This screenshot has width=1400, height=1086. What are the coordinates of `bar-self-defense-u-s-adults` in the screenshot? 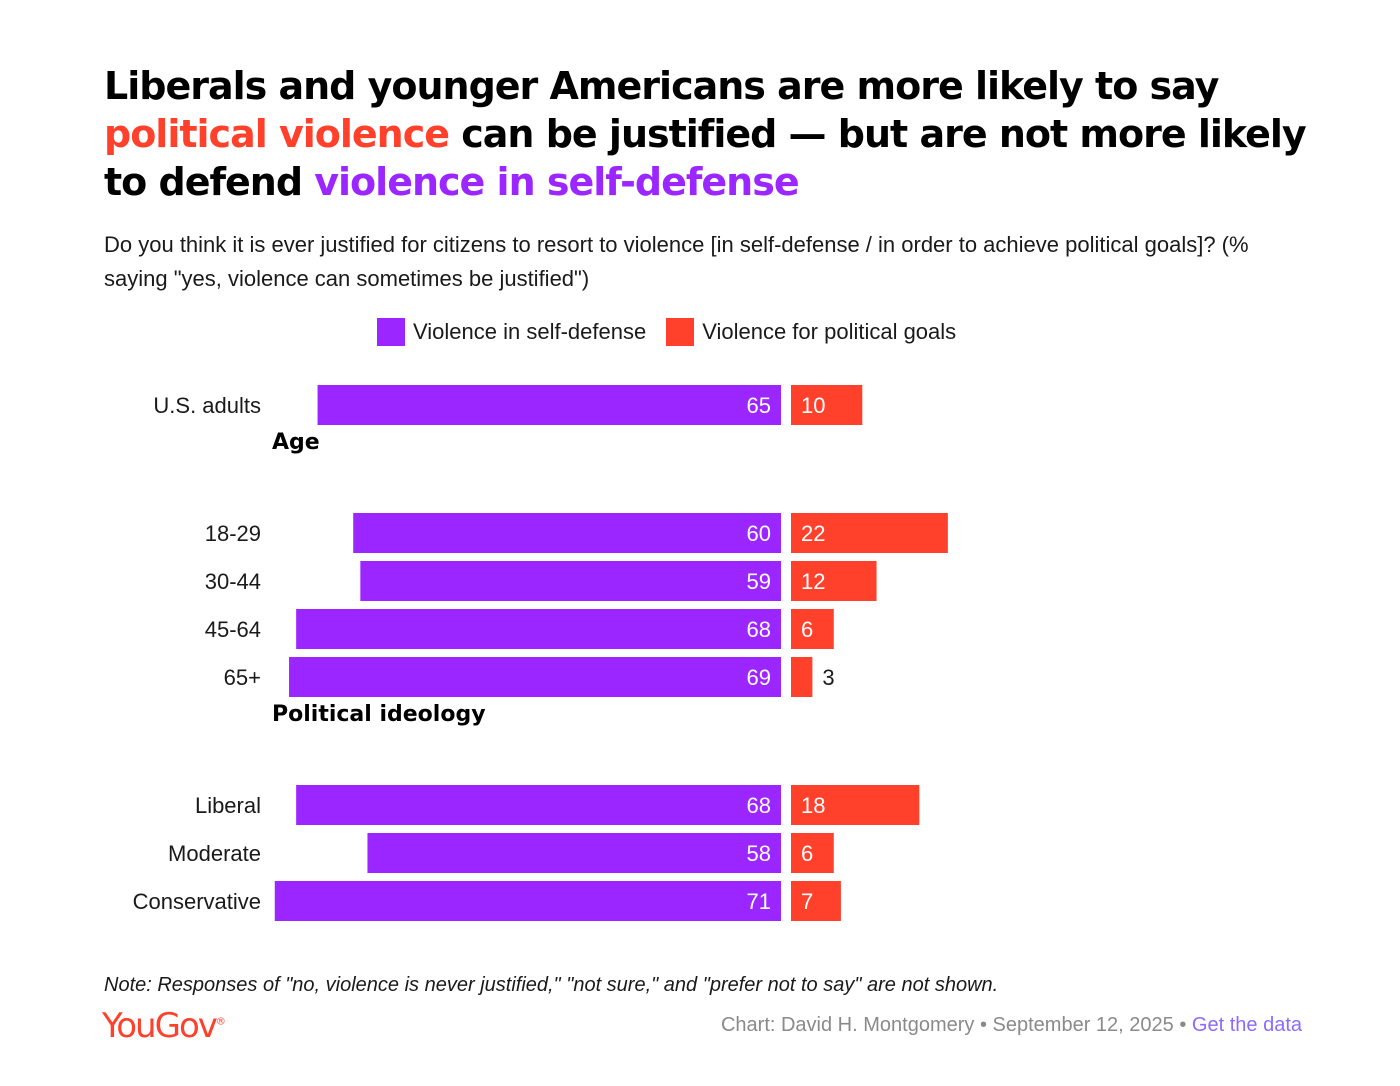 It's located at (549, 405).